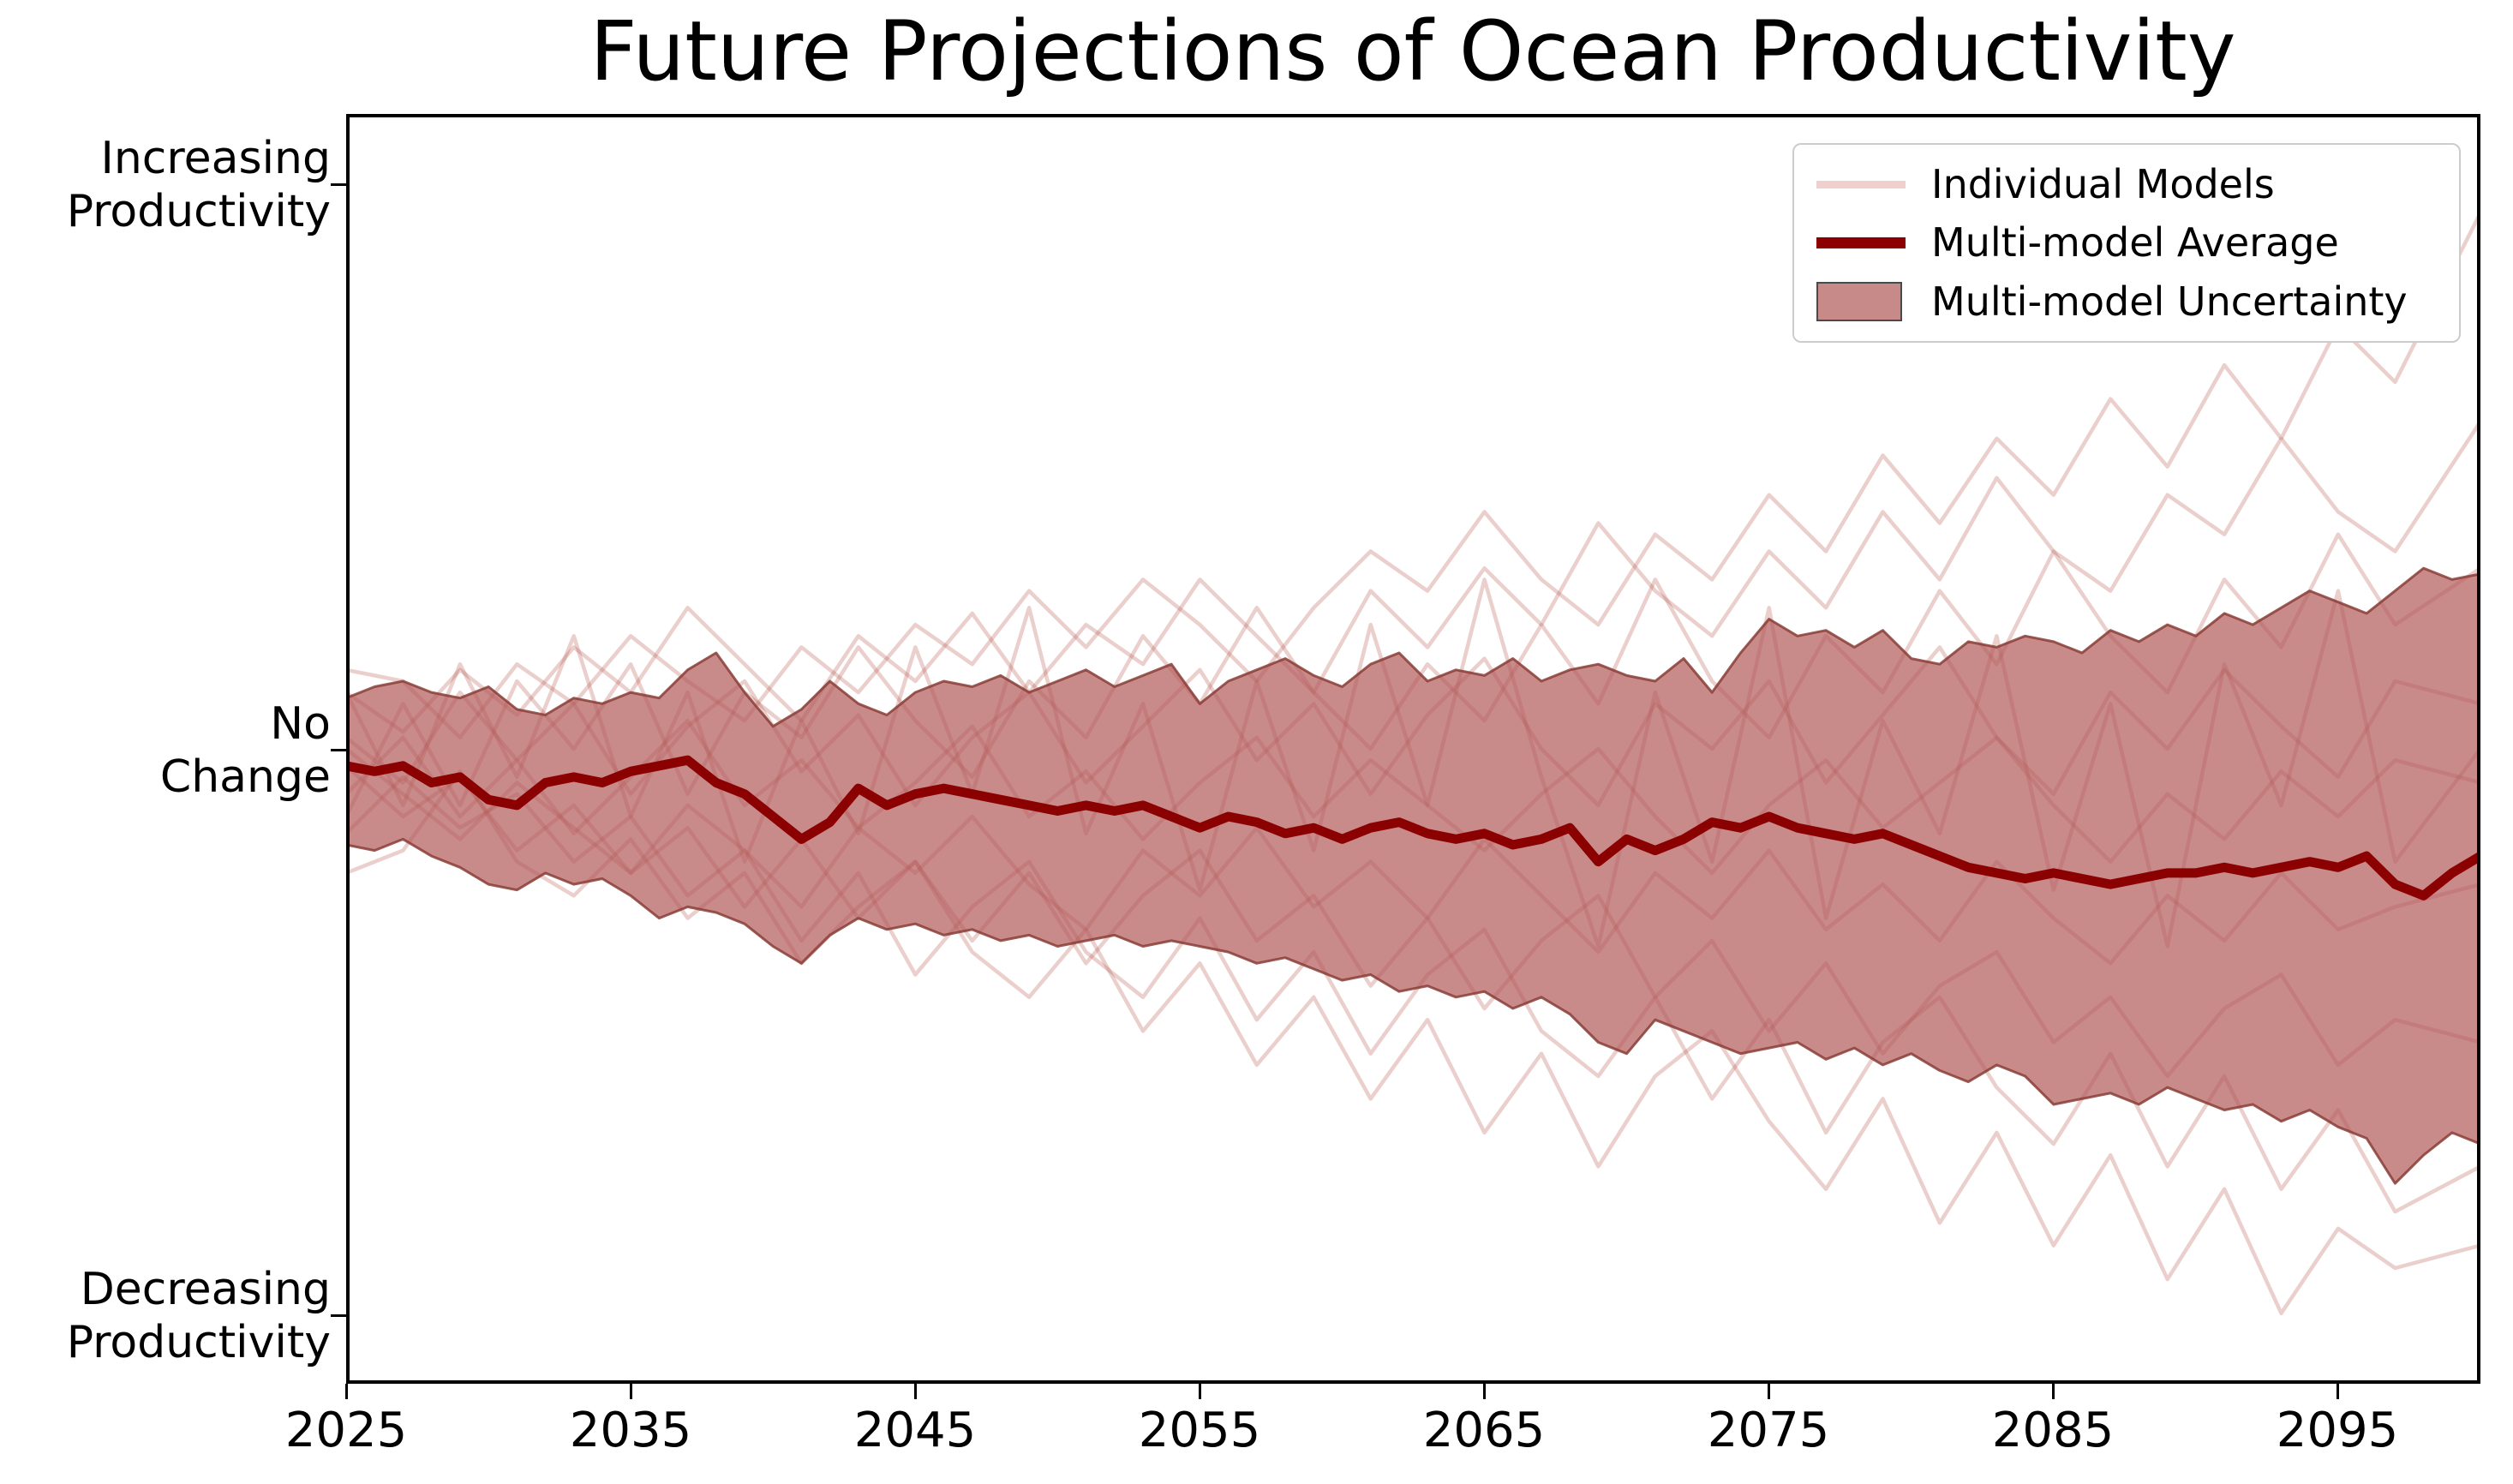 This screenshot has height=1484, width=2513. What do you see at coordinates (2053, 1430) in the screenshot?
I see `xtick-label: 2085` at bounding box center [2053, 1430].